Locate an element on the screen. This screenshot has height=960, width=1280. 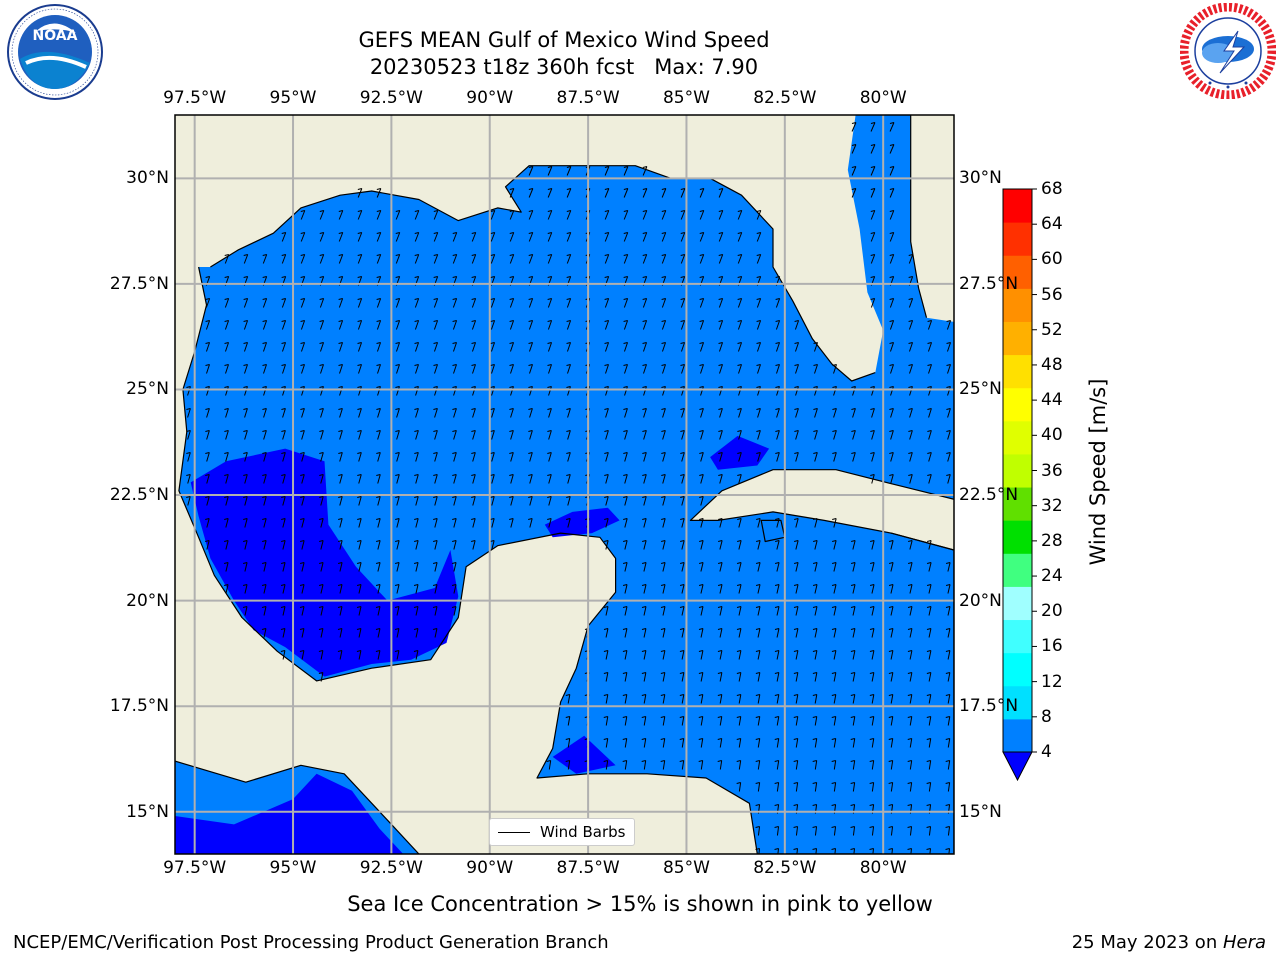
colorbar-tick-label: 44 is located at coordinates (1052, 400).